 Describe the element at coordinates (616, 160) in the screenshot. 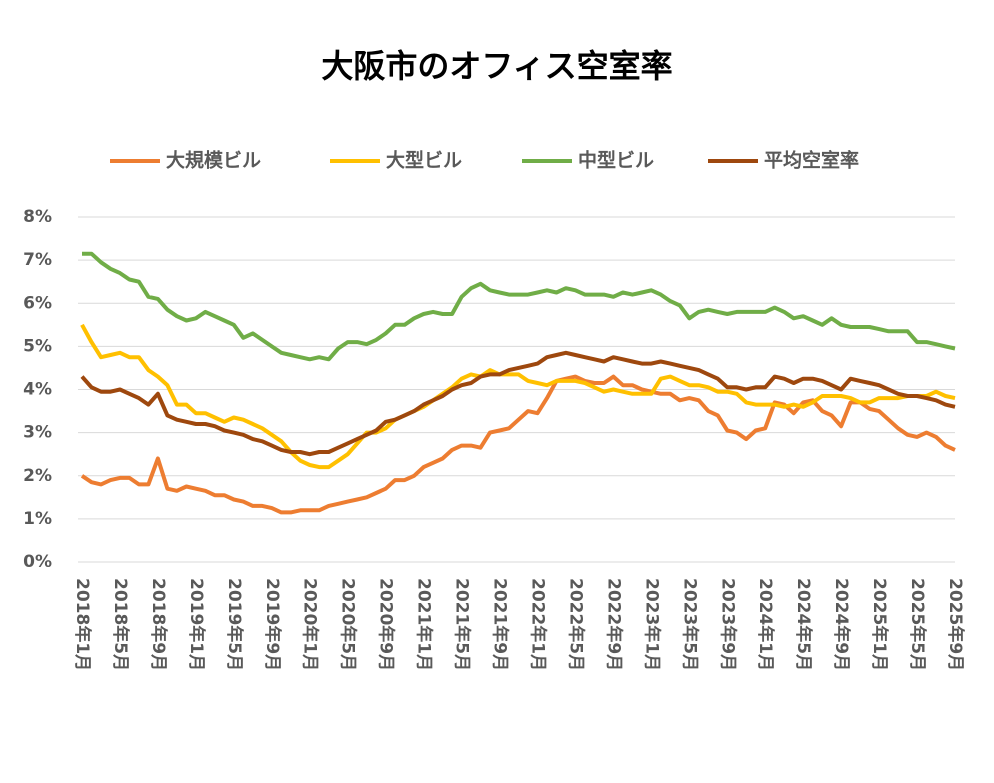

I see `legend-label: 中型ビル` at that location.